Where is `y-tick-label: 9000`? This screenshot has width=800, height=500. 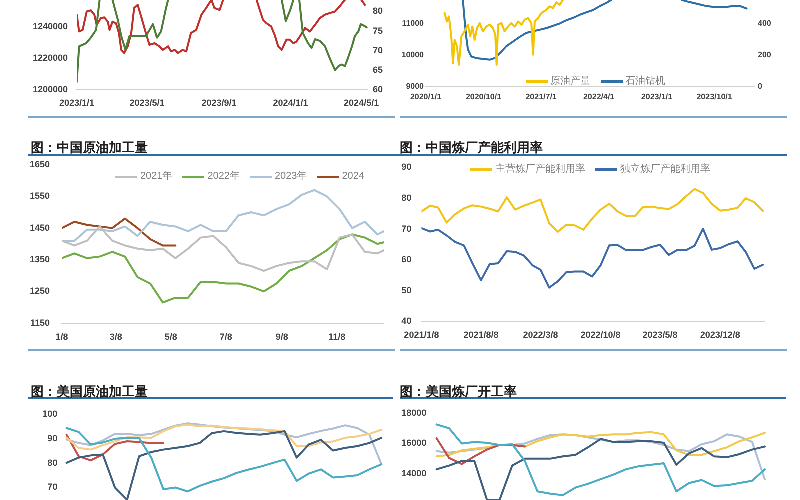 y-tick-label: 9000 is located at coordinates (415, 86).